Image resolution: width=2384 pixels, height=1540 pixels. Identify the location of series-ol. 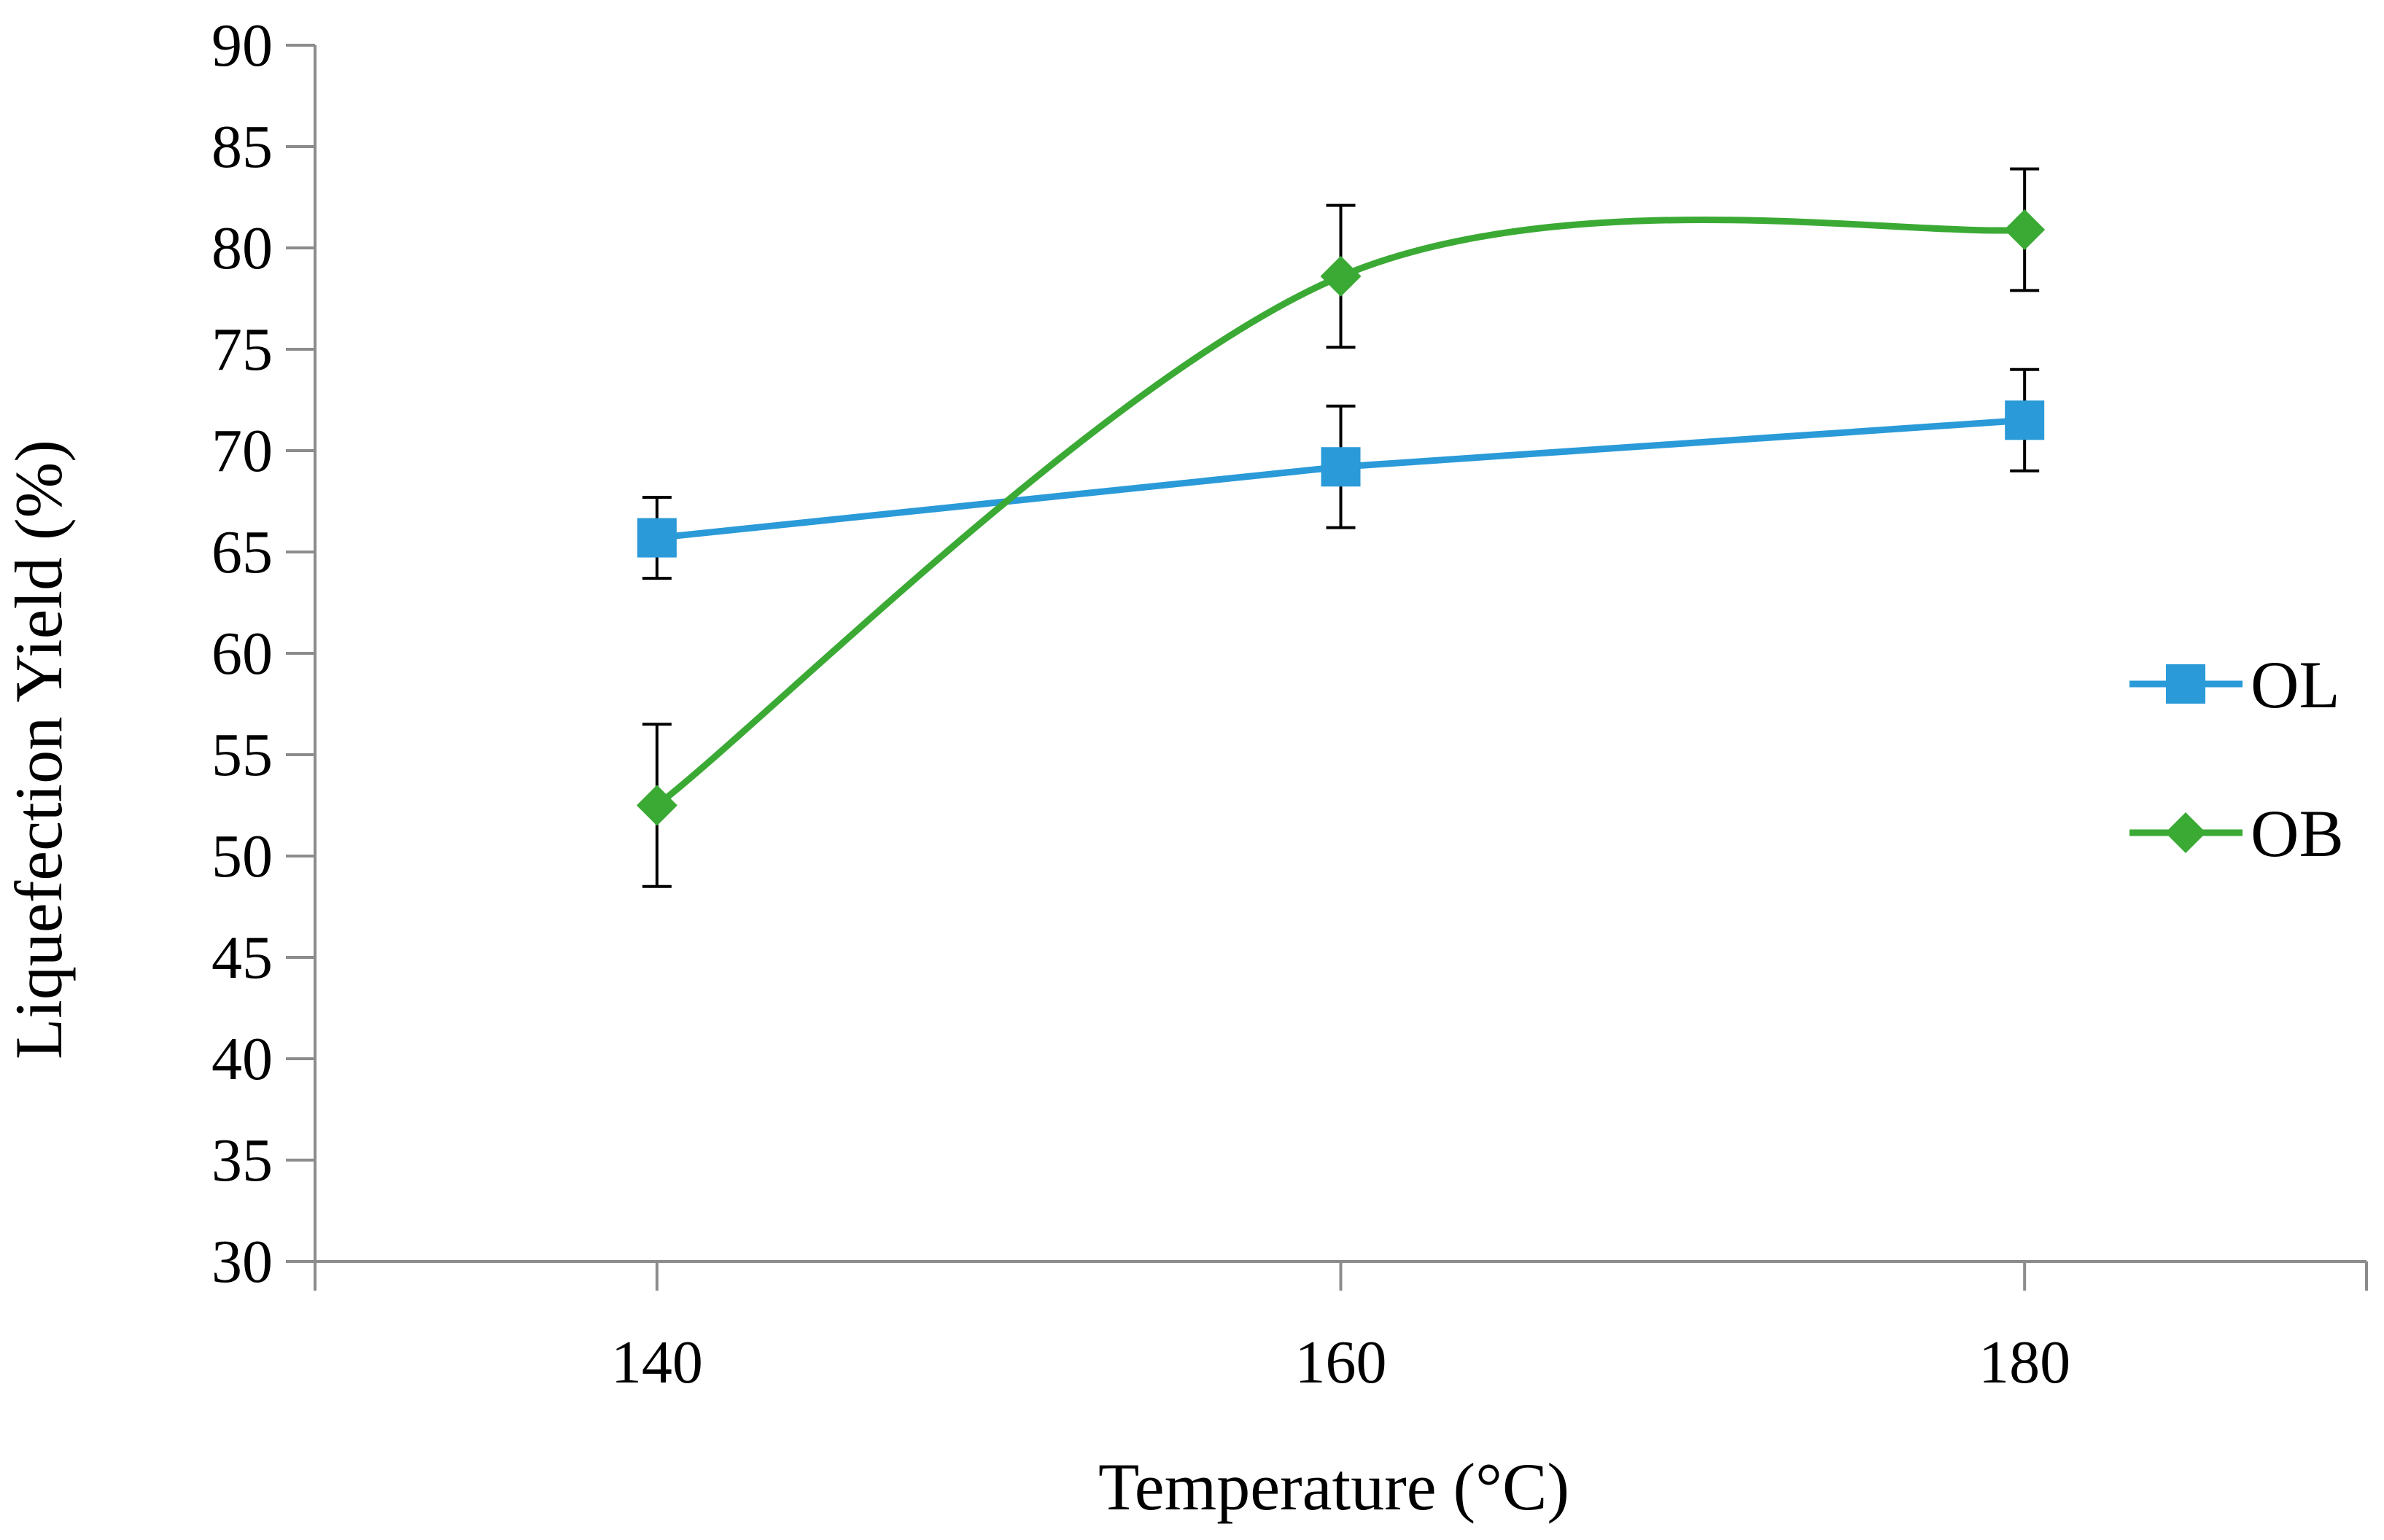
(1341, 474).